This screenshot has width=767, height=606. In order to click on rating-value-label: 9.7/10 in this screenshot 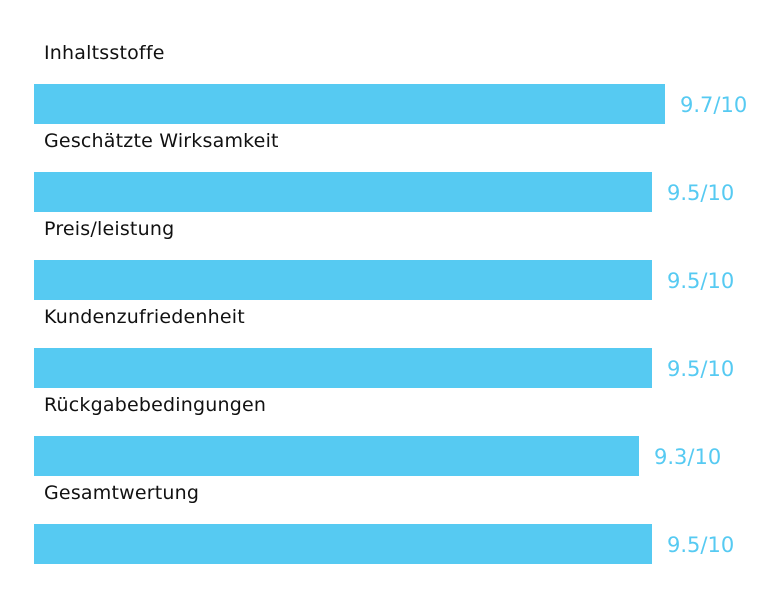, I will do `click(714, 105)`.